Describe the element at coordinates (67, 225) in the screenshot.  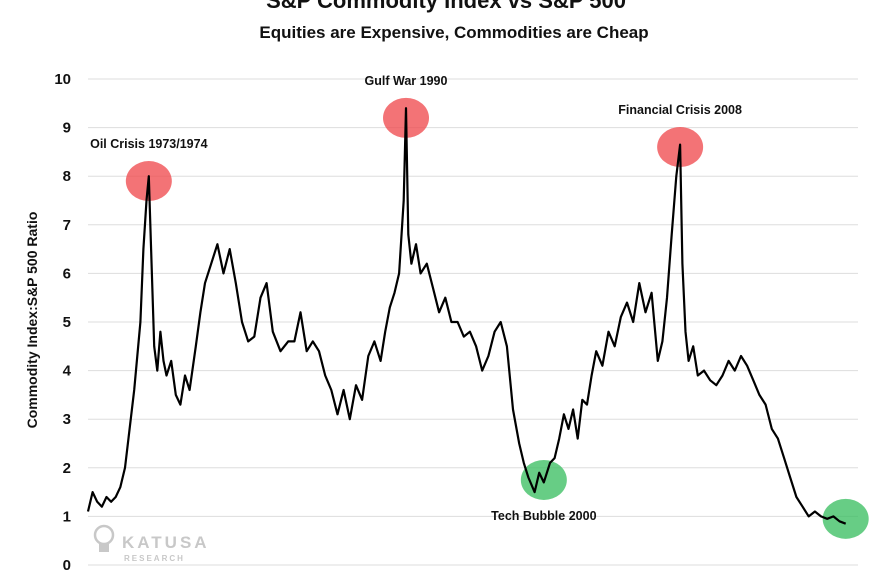
I see `y-tick-label: 7` at that location.